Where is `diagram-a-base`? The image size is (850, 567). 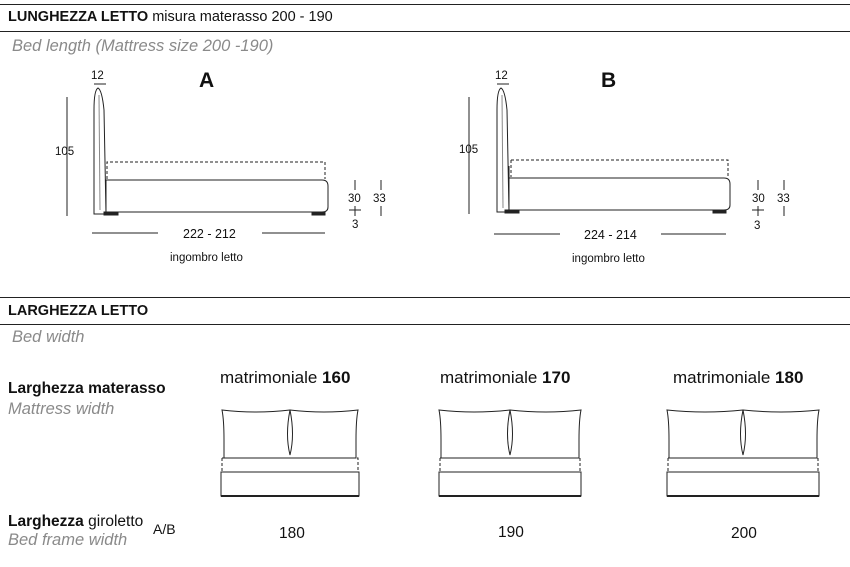 diagram-a-base is located at coordinates (217, 196).